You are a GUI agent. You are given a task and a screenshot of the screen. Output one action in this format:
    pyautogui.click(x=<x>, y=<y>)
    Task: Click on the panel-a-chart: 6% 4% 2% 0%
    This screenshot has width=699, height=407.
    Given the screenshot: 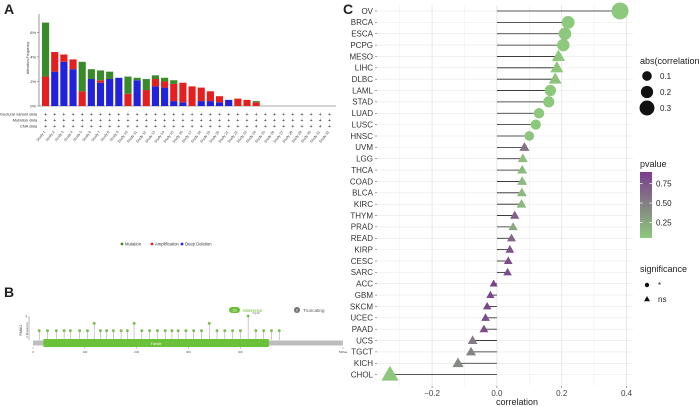 What is the action you would take?
    pyautogui.click(x=183, y=61)
    